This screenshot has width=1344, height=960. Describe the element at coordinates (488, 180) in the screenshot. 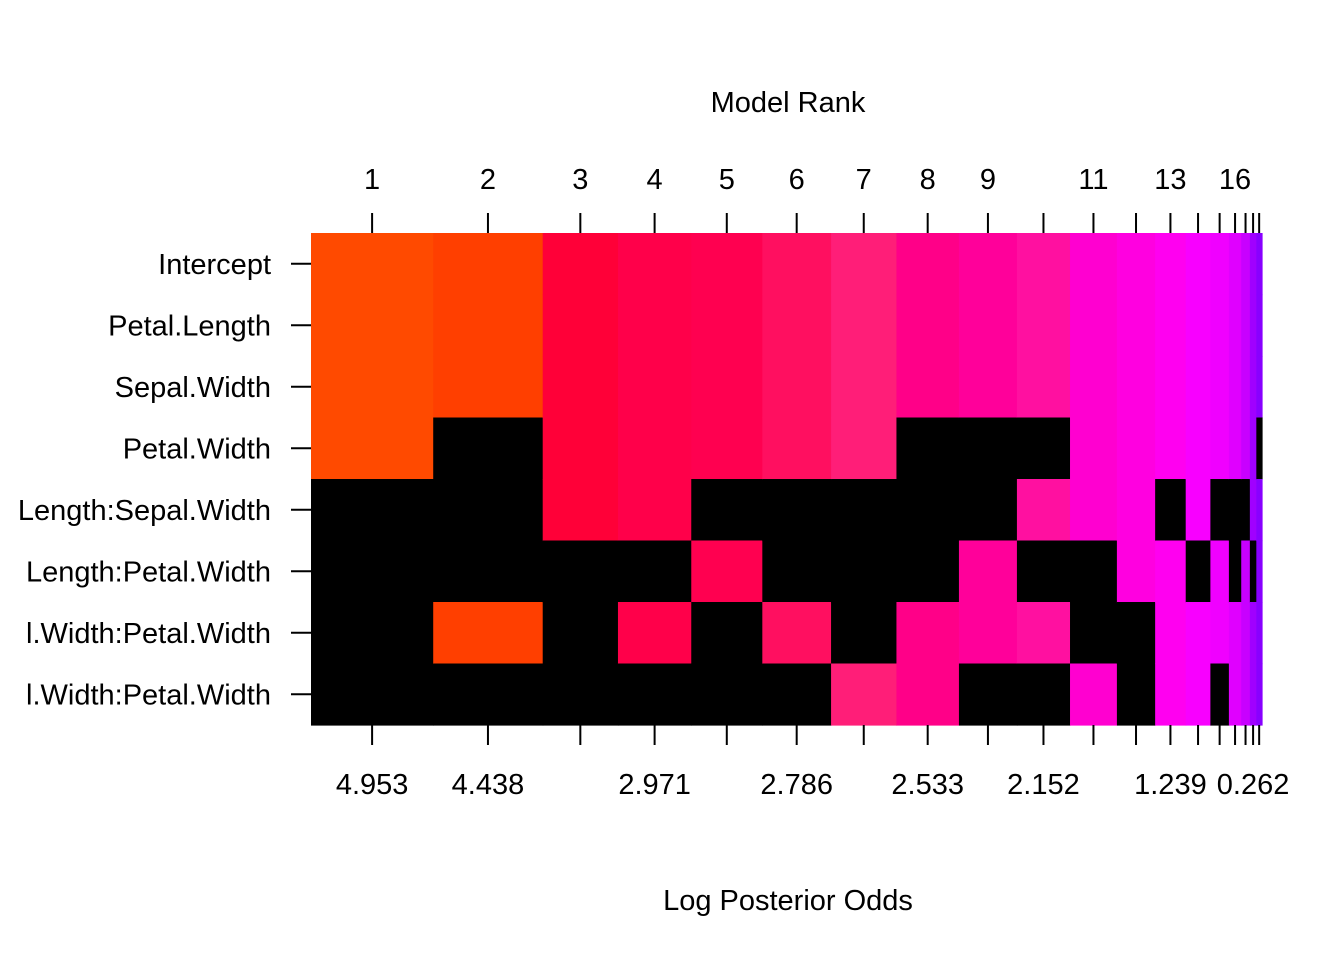

I see `rank-tick-label: 2` at that location.